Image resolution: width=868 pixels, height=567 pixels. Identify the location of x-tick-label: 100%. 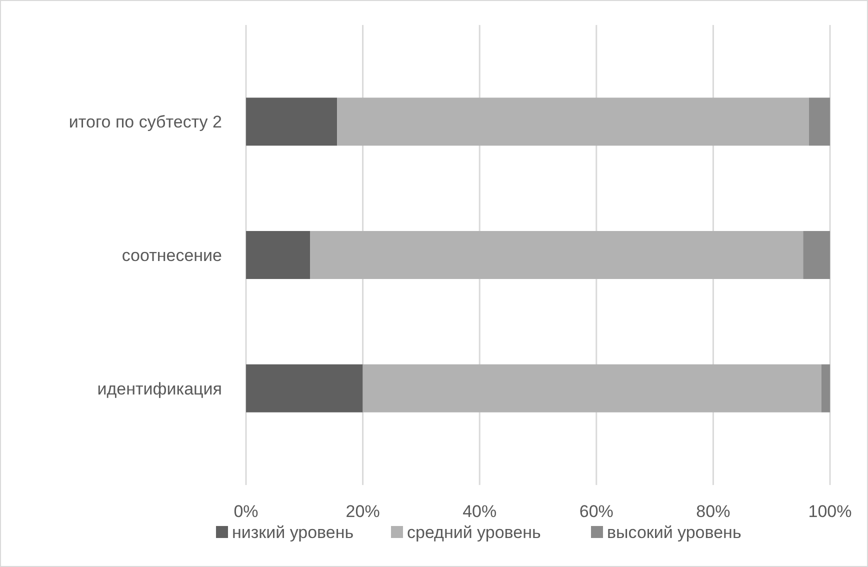
(830, 511).